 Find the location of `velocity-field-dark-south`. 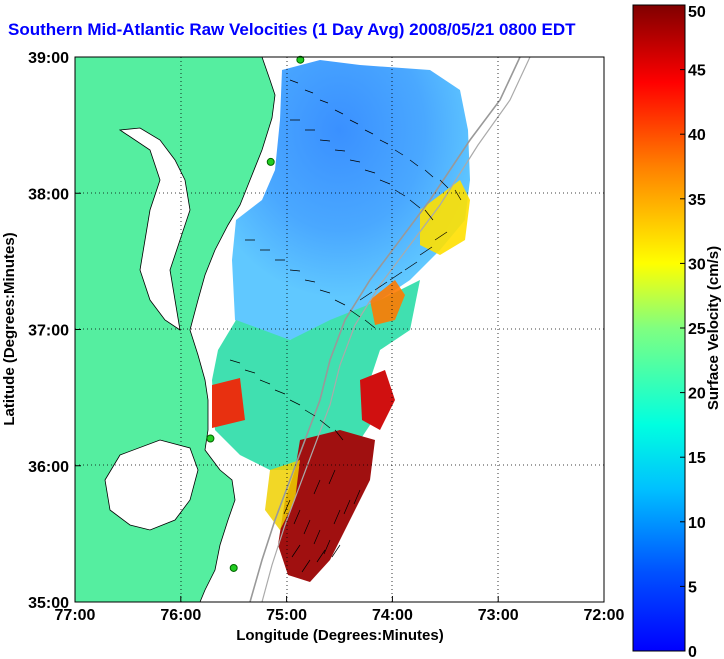

velocity-field-dark-south is located at coordinates (326, 506).